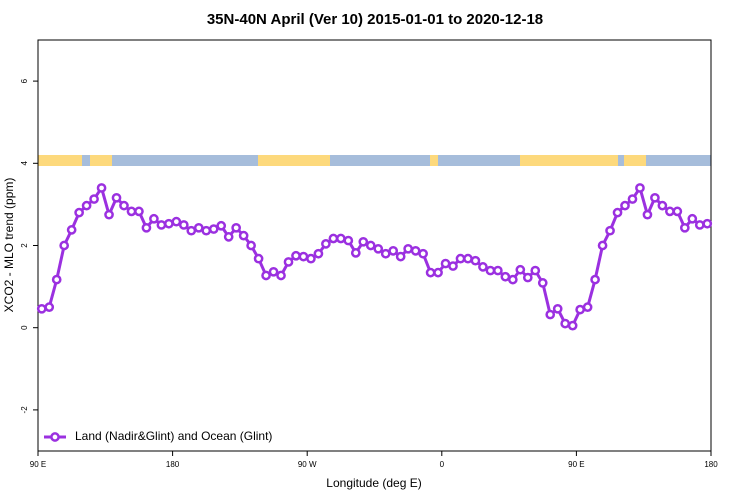  Describe the element at coordinates (24, 327) in the screenshot. I see `y-tick-label: 0` at that location.